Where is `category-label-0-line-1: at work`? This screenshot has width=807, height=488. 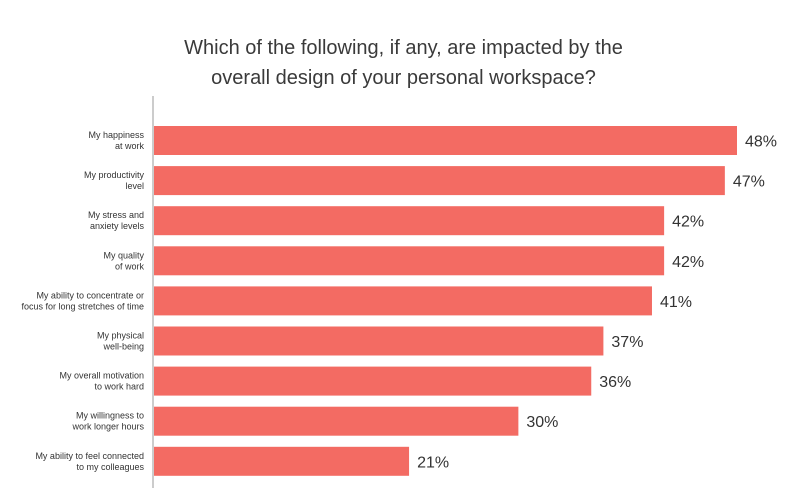 category-label-0-line-1: at work is located at coordinates (130, 146).